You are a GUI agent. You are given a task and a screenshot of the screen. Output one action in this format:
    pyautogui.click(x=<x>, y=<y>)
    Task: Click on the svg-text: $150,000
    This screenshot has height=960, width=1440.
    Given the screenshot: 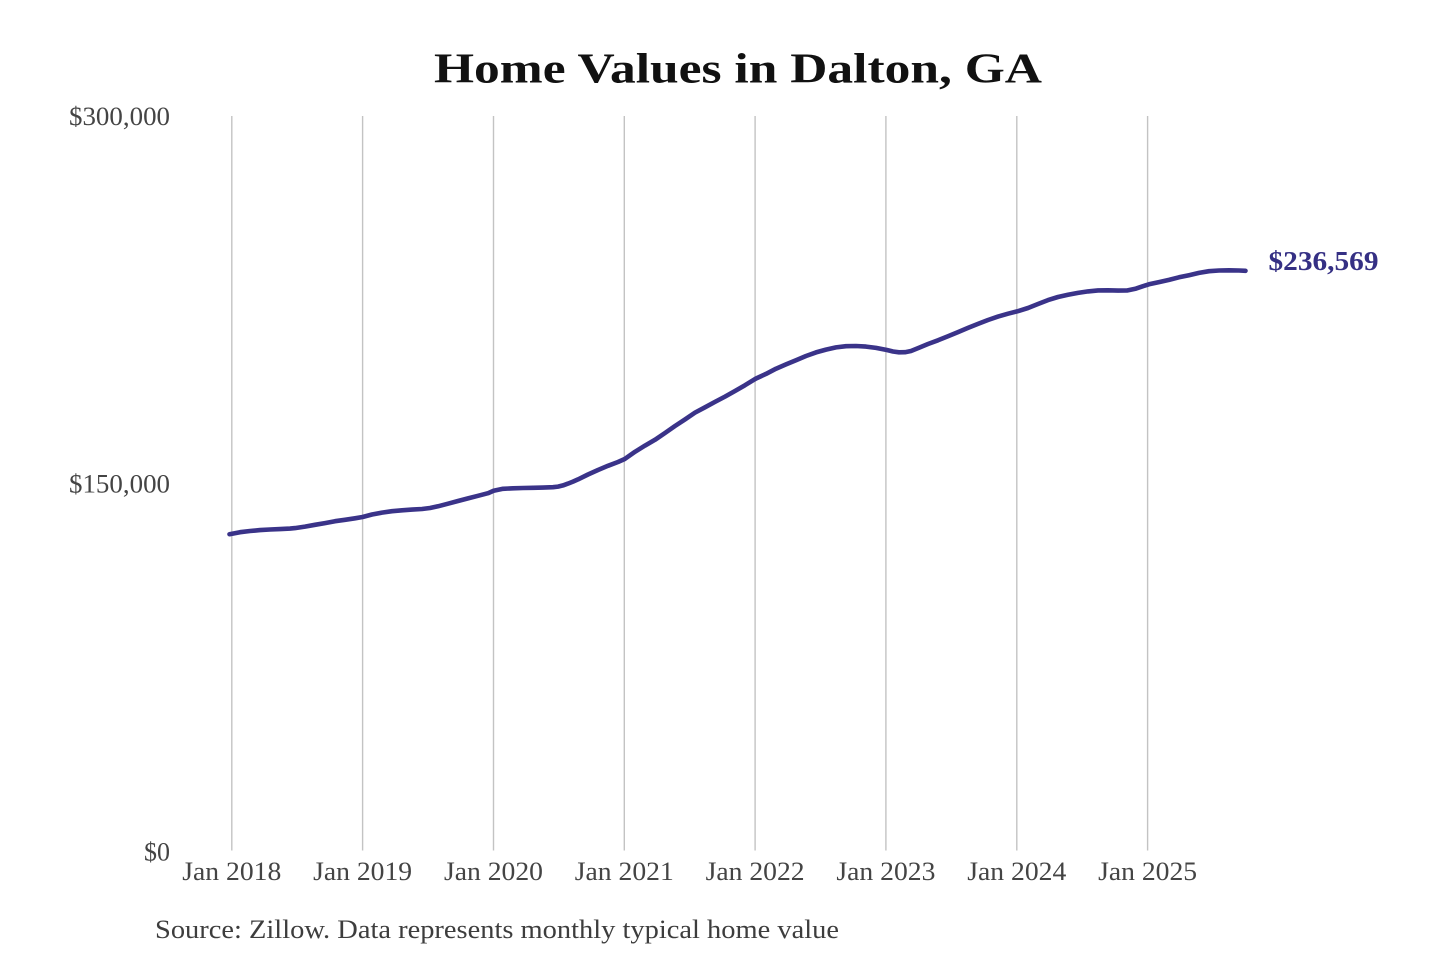 What is the action you would take?
    pyautogui.click(x=119, y=484)
    